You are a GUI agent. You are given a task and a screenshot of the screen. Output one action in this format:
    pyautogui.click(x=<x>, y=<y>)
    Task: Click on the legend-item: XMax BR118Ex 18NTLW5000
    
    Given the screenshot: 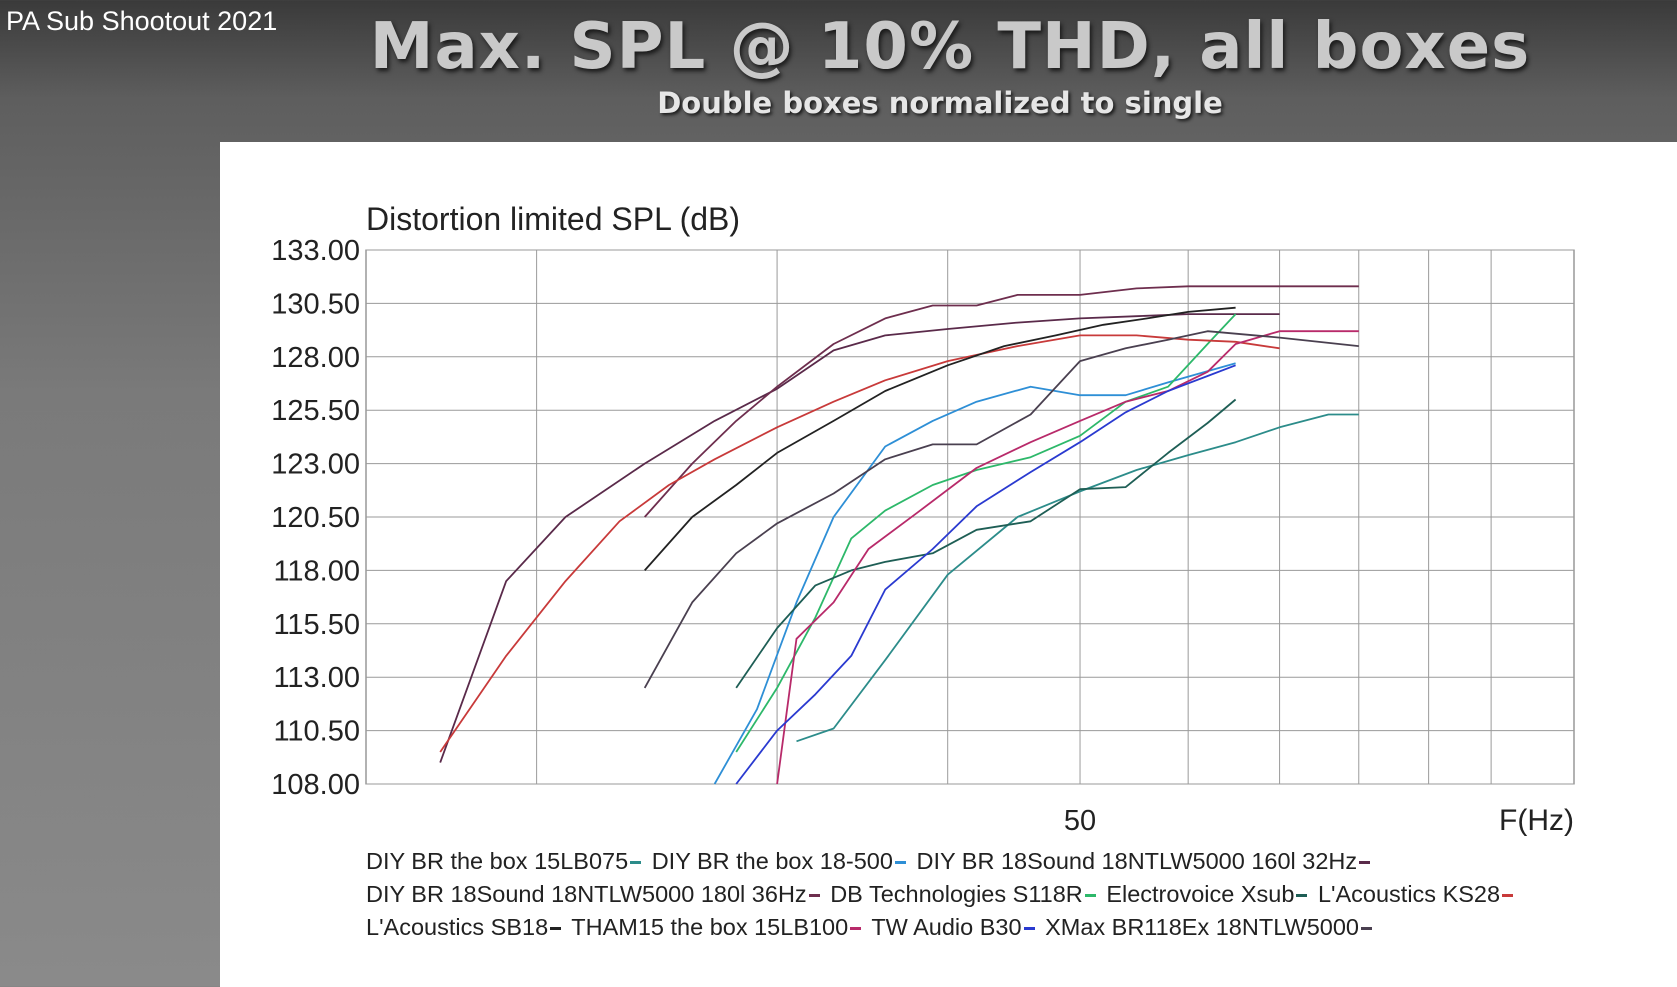 What is the action you would take?
    pyautogui.click(x=1208, y=927)
    